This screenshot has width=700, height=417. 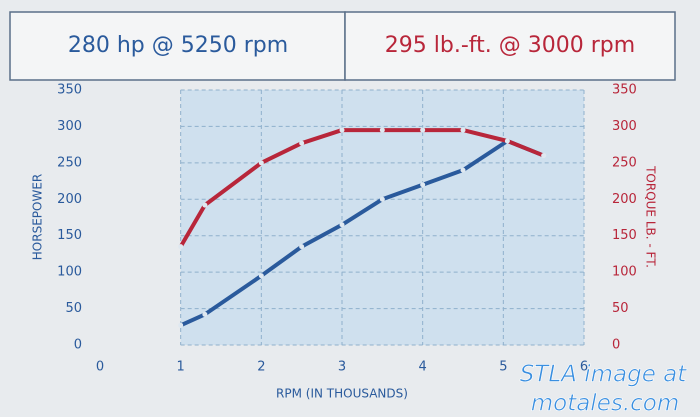 I want to click on watermark: motales.com, so click(x=605, y=404).